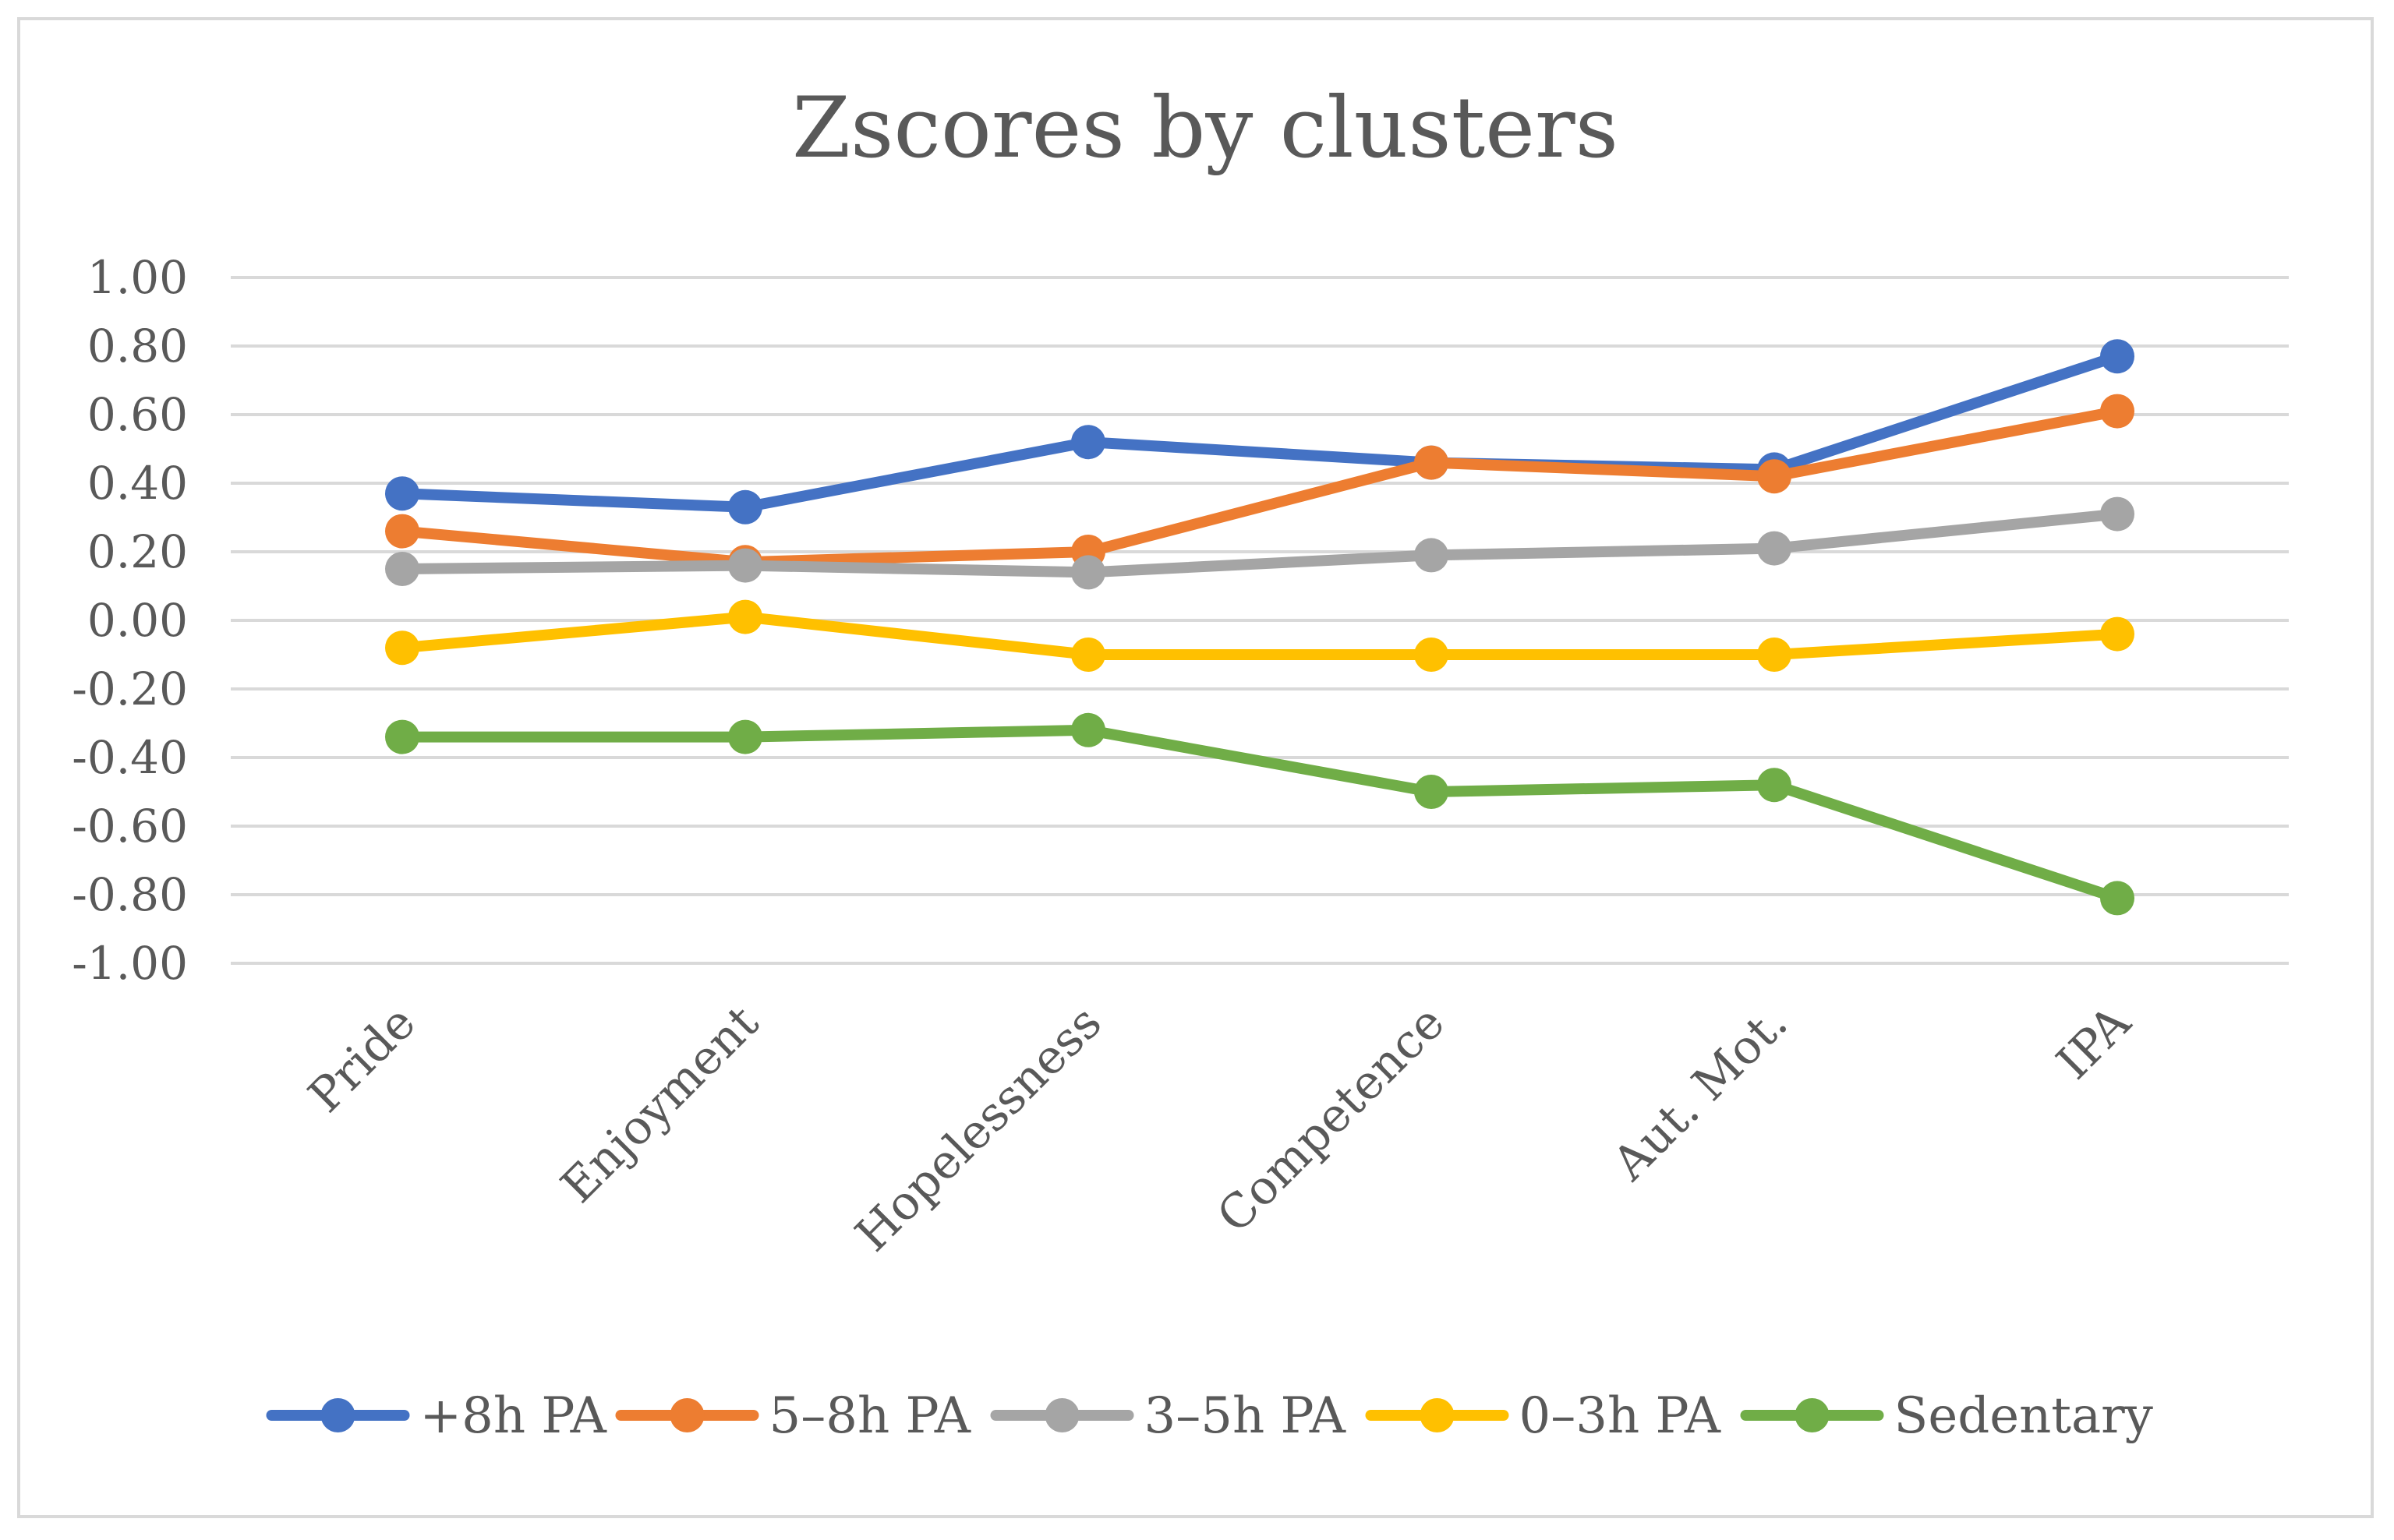 The width and height of the screenshot is (2394, 1540). I want to click on legend-label: +8h PA, so click(513, 1416).